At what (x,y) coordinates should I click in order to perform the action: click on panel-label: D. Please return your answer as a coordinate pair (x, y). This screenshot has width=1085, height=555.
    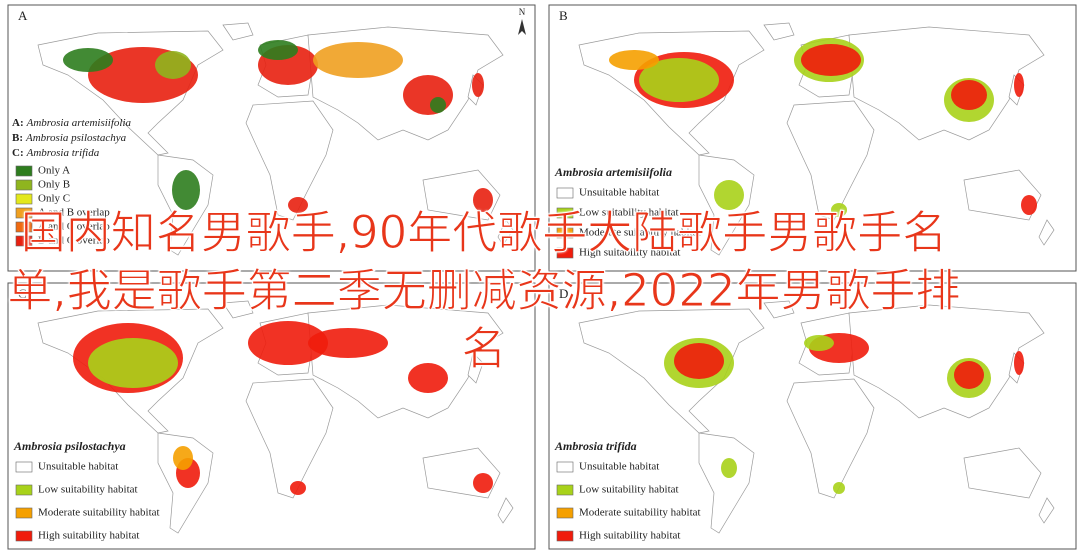
    Looking at the image, I should click on (563, 293).